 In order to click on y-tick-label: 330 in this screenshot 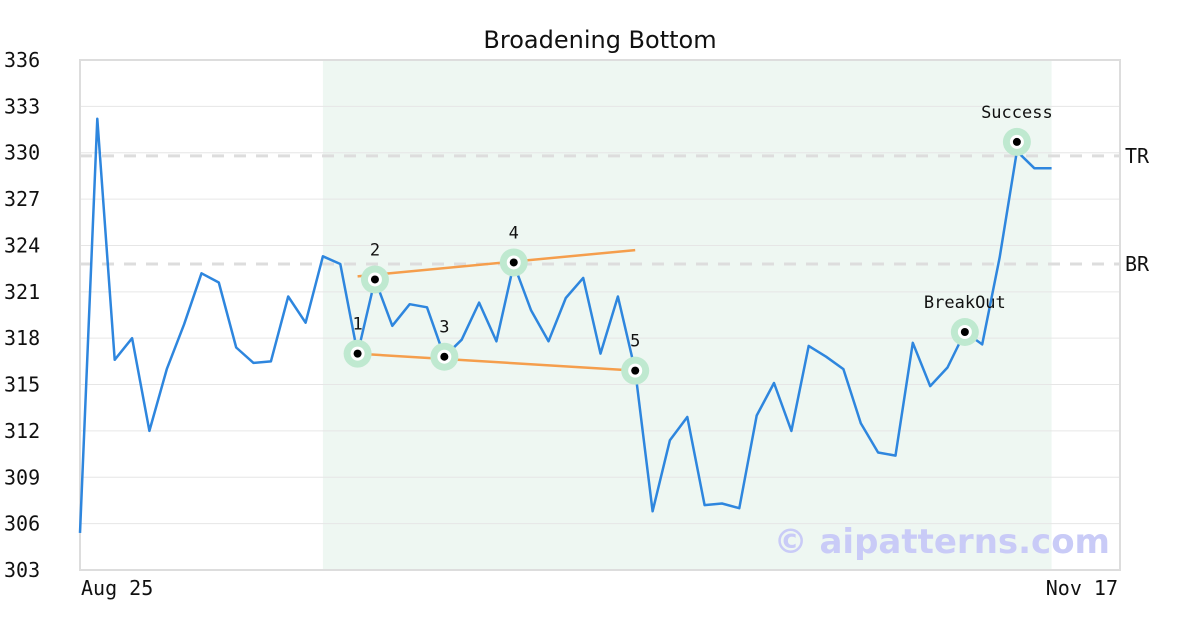, I will do `click(22, 153)`.